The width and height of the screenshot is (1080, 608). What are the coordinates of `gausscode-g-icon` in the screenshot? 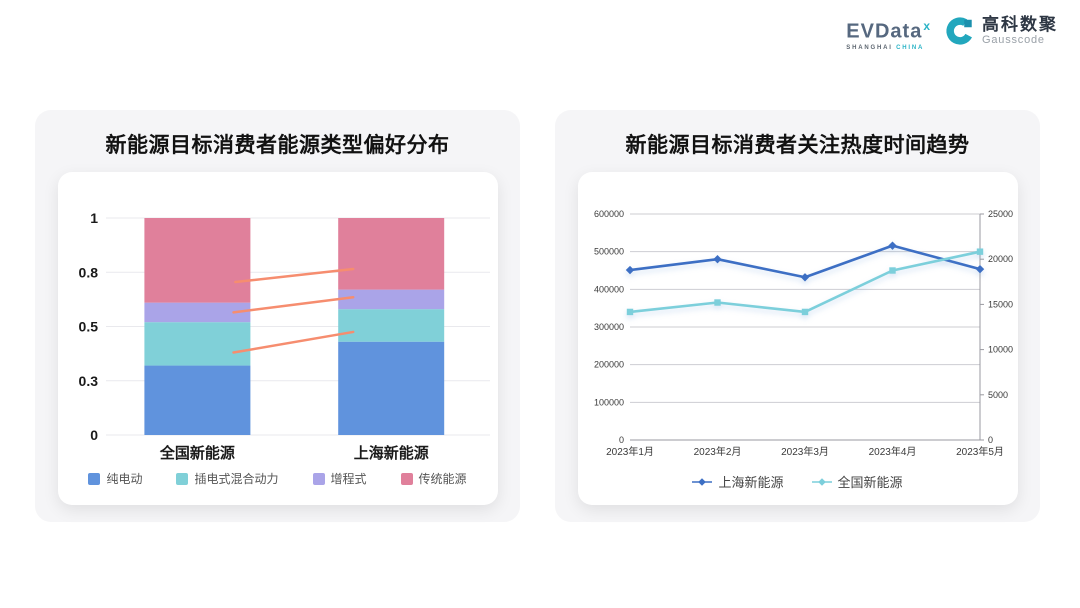 It's located at (960, 31).